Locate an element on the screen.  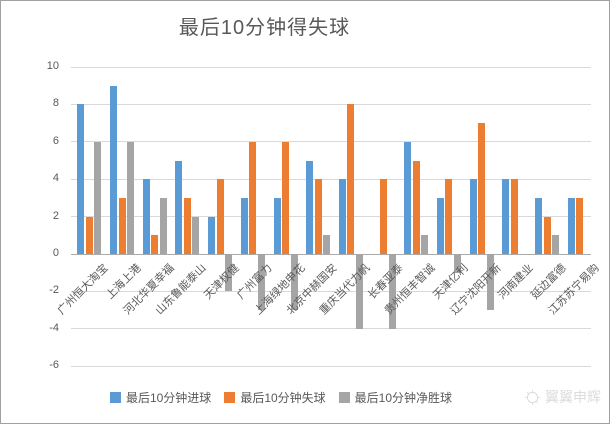
watermark-logo-icon is located at coordinates (532, 397).